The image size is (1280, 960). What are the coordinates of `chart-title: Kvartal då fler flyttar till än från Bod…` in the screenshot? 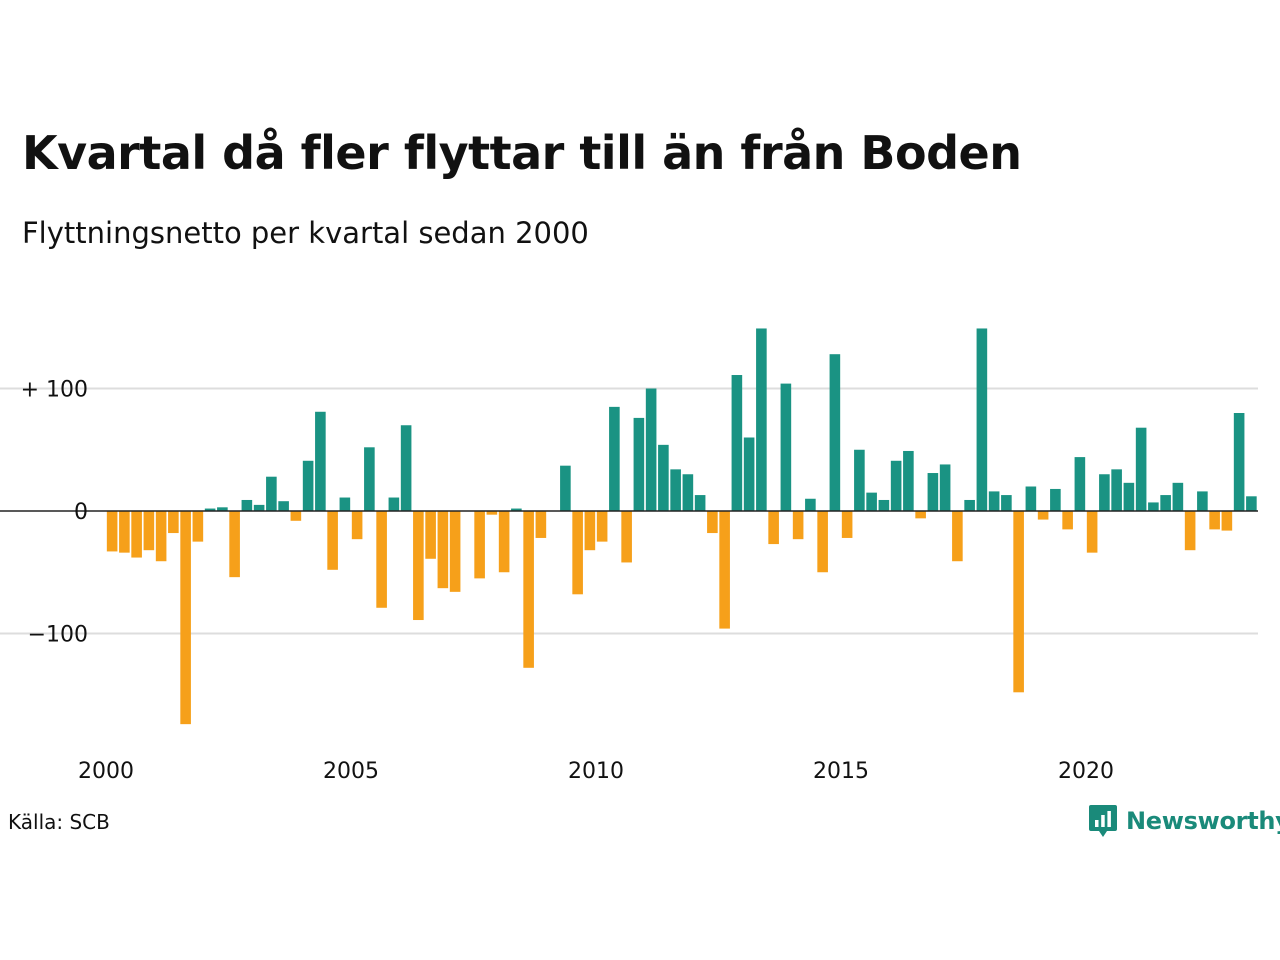 It's located at (522, 153).